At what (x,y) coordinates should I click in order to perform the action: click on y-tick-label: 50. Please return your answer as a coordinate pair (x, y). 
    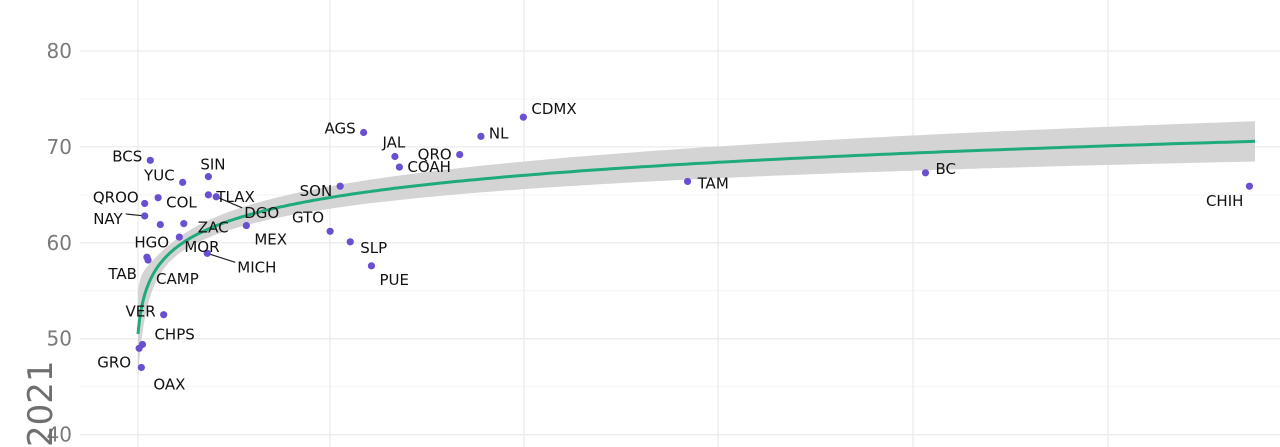
    Looking at the image, I should click on (59, 339).